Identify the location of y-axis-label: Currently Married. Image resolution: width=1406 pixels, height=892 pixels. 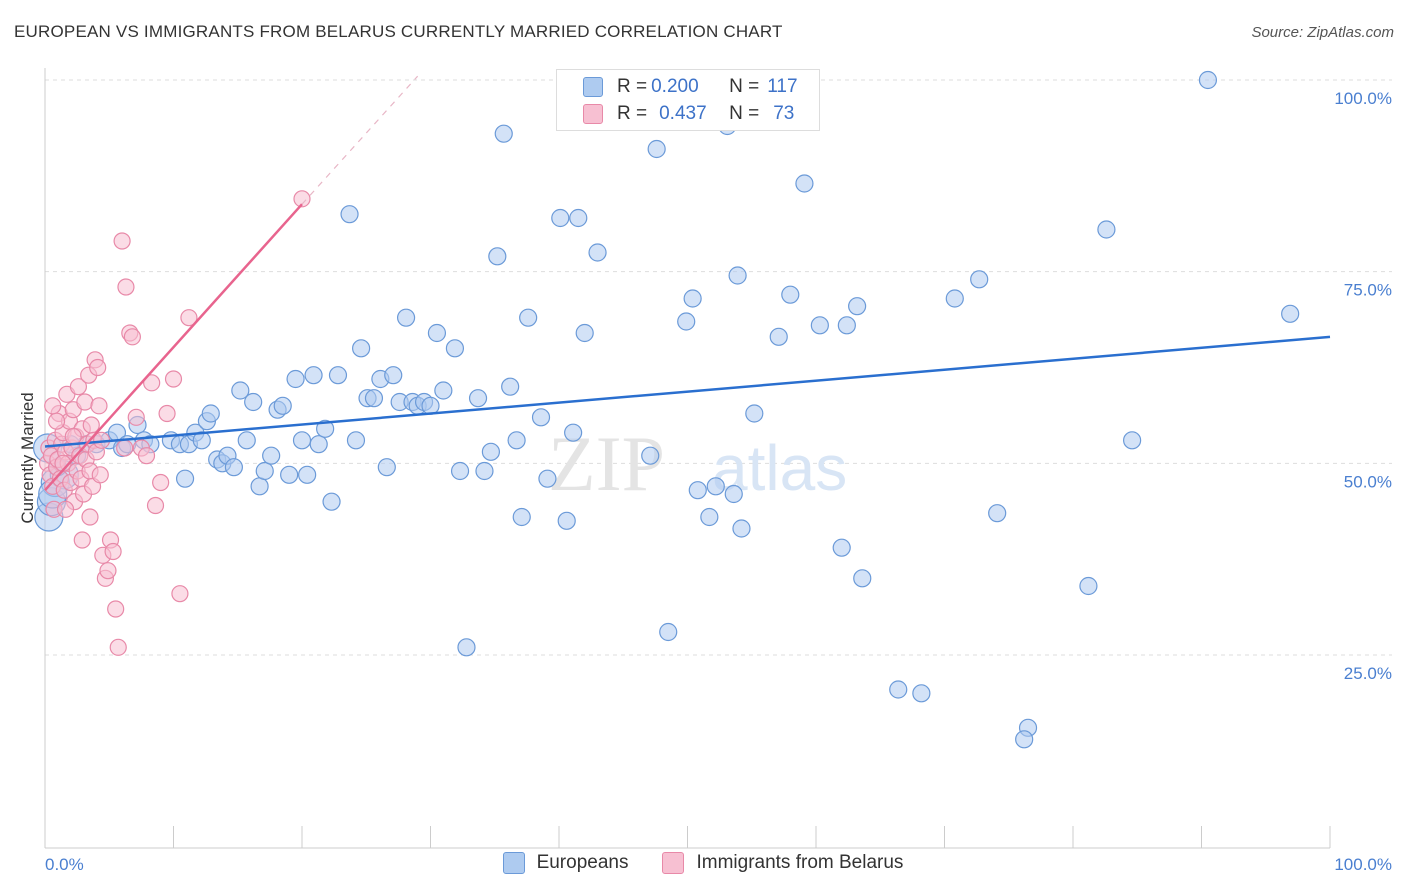
(27, 457).